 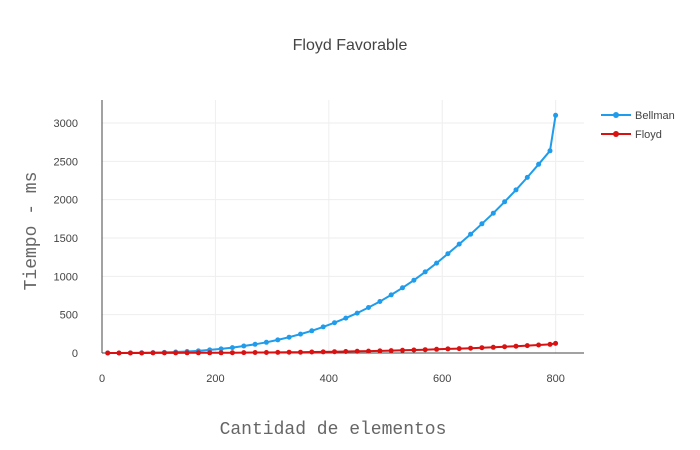 What do you see at coordinates (75, 354) in the screenshot?
I see `y-tick-label: 0` at bounding box center [75, 354].